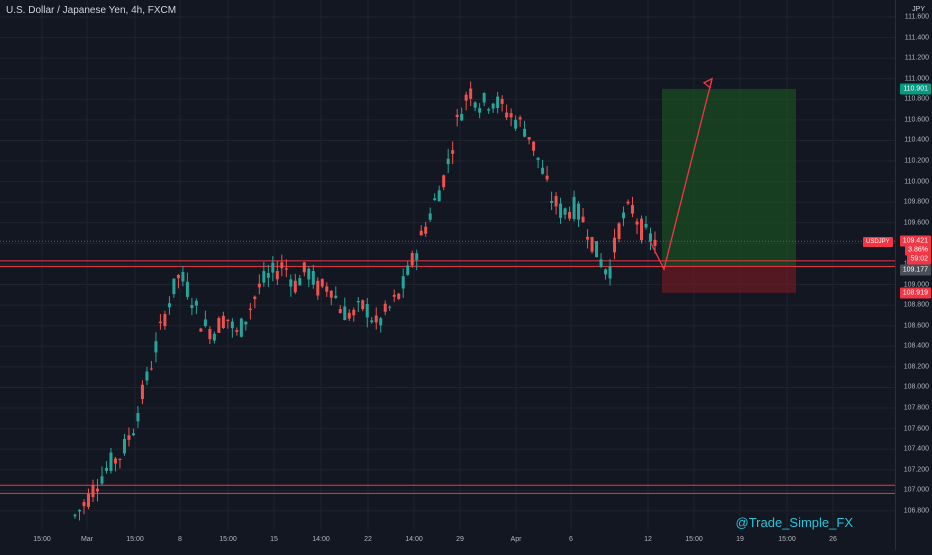  What do you see at coordinates (916, 120) in the screenshot?
I see `price-tick: 110.600` at bounding box center [916, 120].